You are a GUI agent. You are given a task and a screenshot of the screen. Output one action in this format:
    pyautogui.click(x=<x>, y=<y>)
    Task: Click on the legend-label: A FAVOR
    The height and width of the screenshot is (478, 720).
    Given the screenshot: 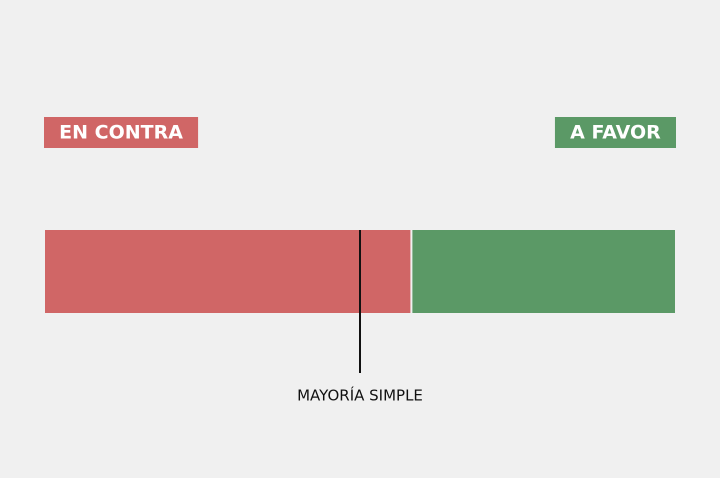 What is the action you would take?
    pyautogui.click(x=615, y=133)
    